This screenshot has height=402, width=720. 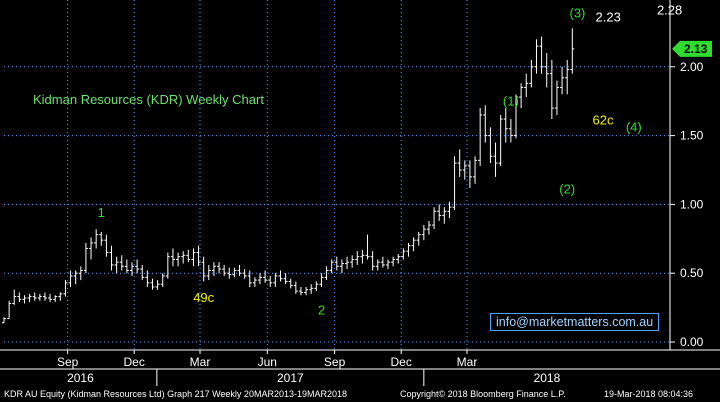 What do you see at coordinates (148, 99) in the screenshot?
I see `chart-title: Kidman Resources (KDR) Weekly Chart` at bounding box center [148, 99].